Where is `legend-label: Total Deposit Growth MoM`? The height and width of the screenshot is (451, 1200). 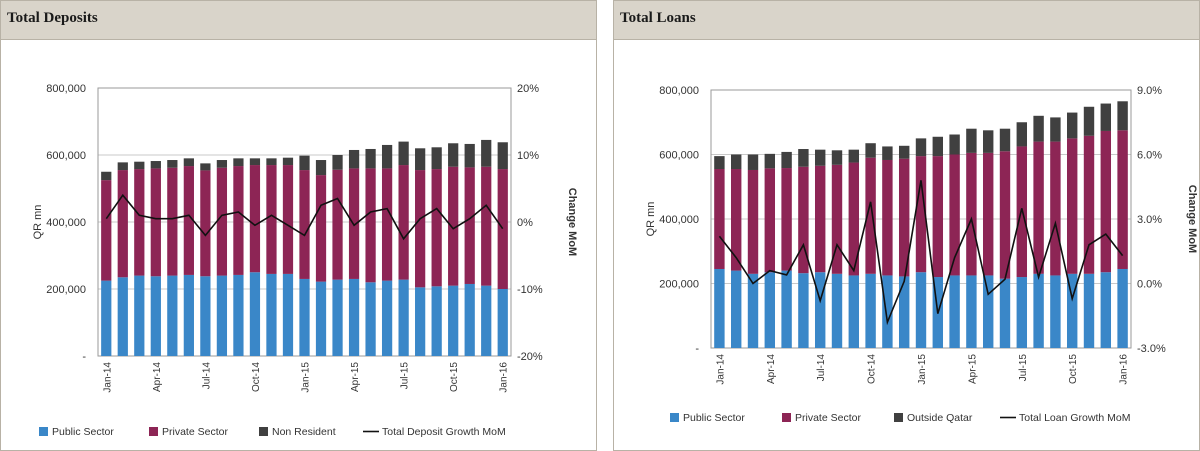 legend-label: Total Deposit Growth MoM is located at coordinates (444, 432).